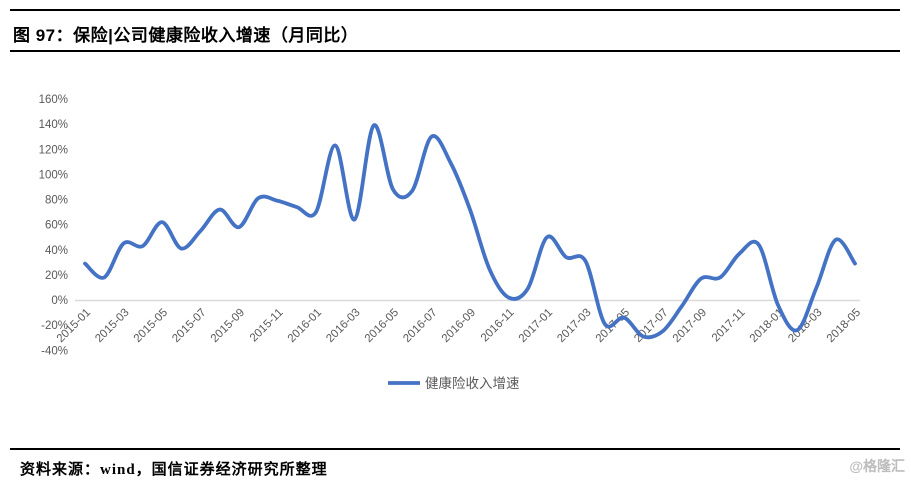 The image size is (911, 483). I want to click on title-rule, so click(455, 51).